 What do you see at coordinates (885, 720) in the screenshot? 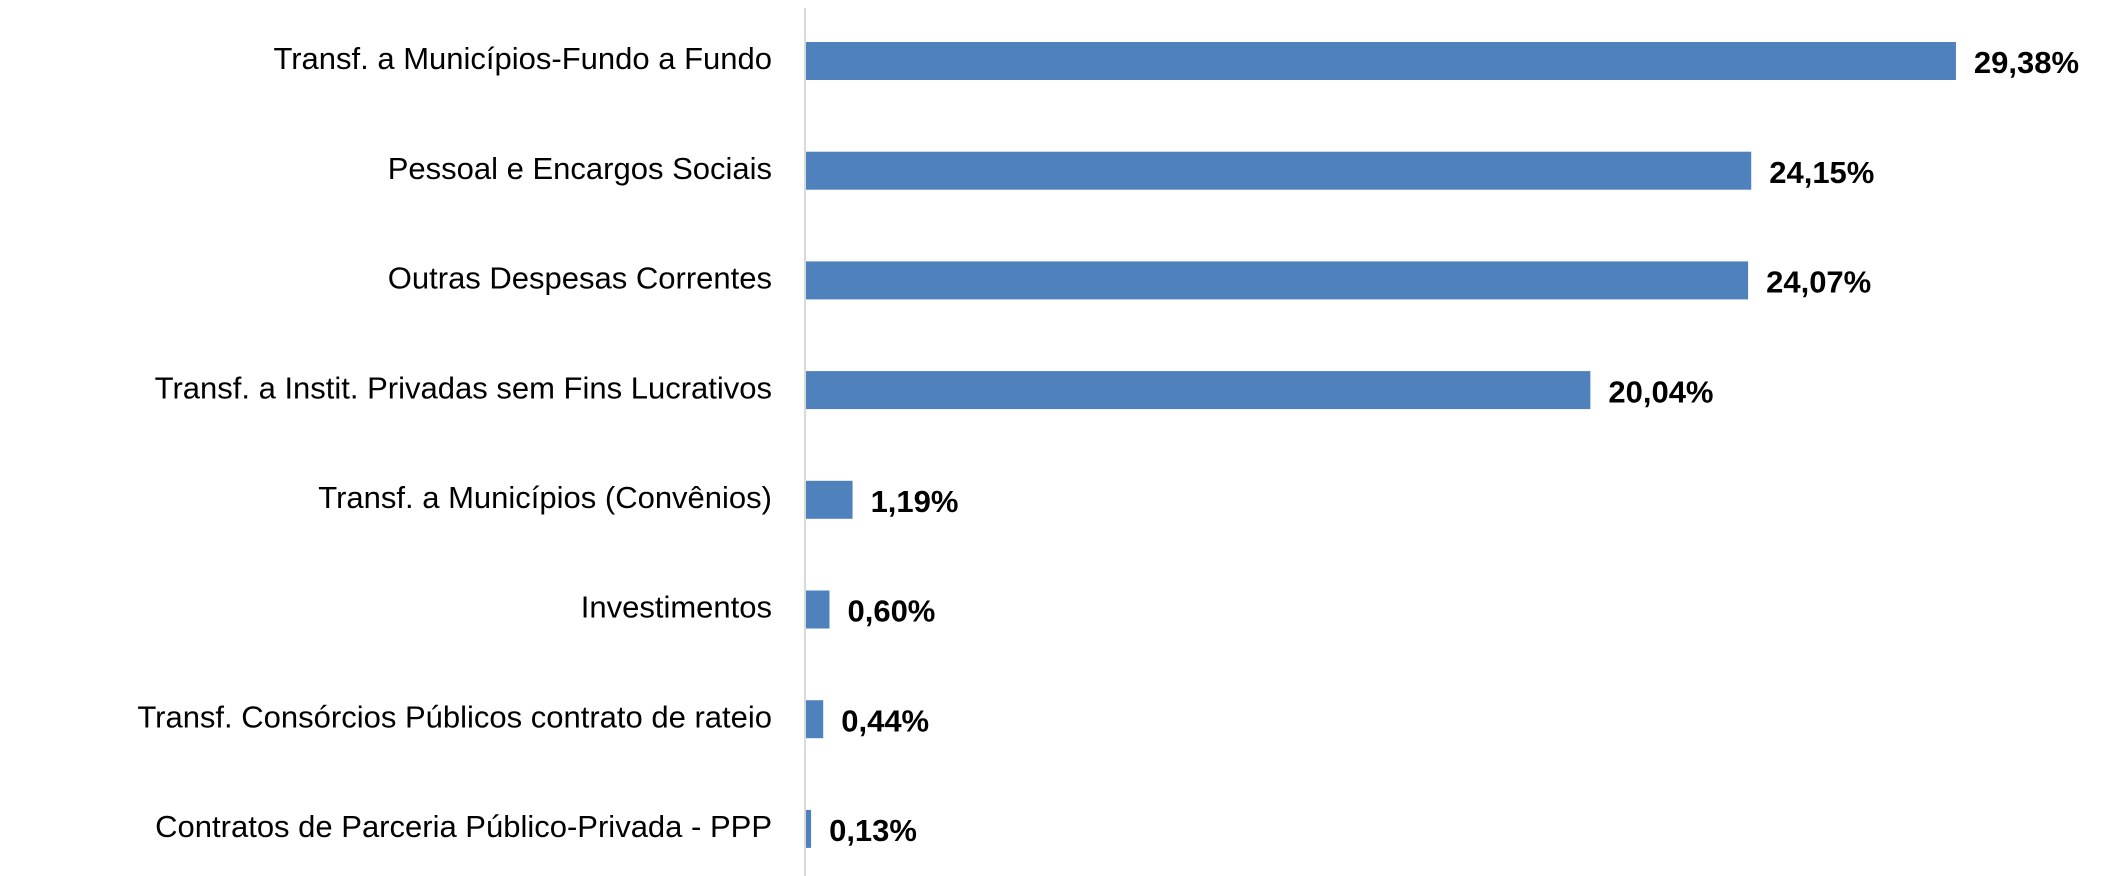
I see `data-label: 0,44%` at bounding box center [885, 720].